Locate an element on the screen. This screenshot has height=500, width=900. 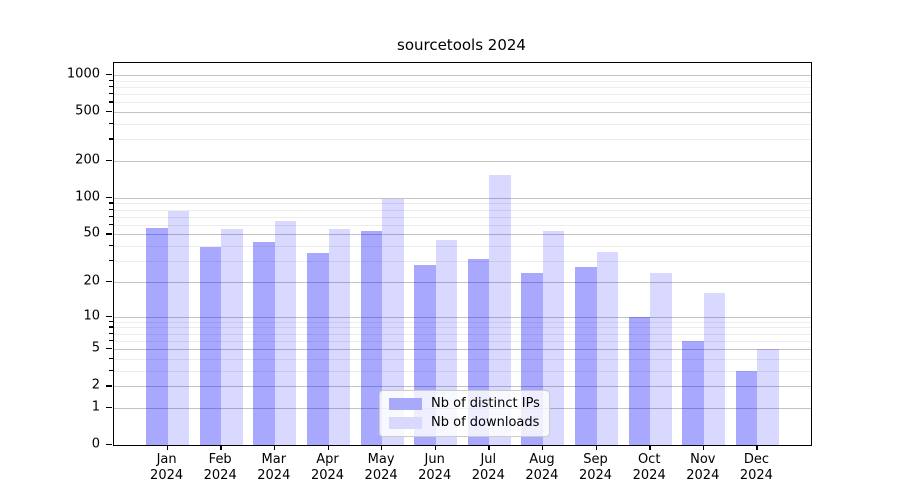
x-tick-label: Mar 2024 is located at coordinates (274, 468).